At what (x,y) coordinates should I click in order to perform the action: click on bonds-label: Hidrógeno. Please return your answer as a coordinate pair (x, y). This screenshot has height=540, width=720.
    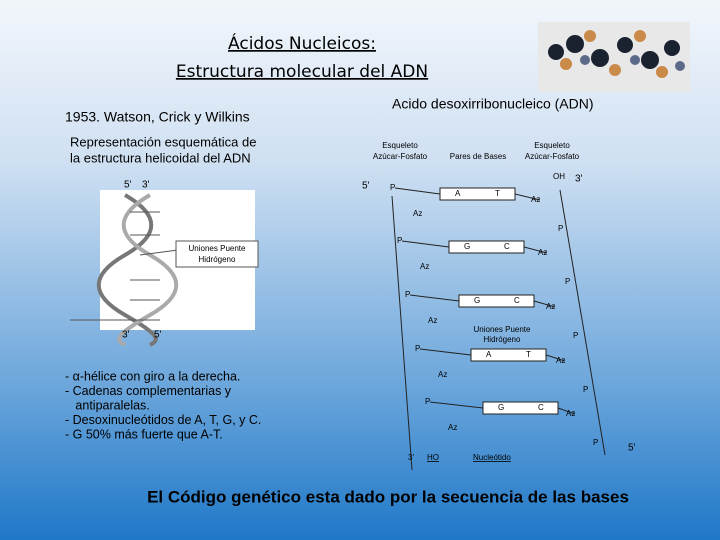
    Looking at the image, I should click on (502, 339).